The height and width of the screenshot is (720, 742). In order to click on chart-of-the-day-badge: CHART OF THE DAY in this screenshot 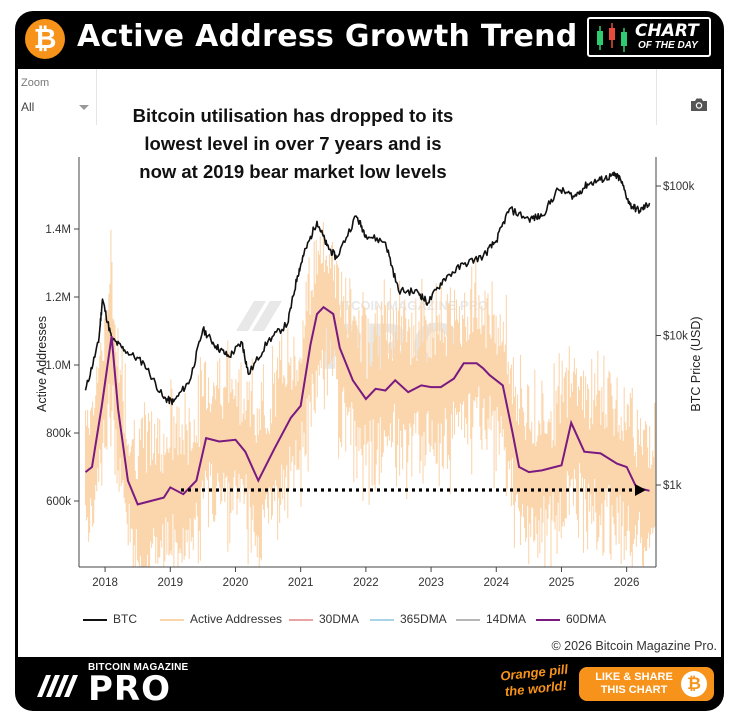, I will do `click(649, 37)`.